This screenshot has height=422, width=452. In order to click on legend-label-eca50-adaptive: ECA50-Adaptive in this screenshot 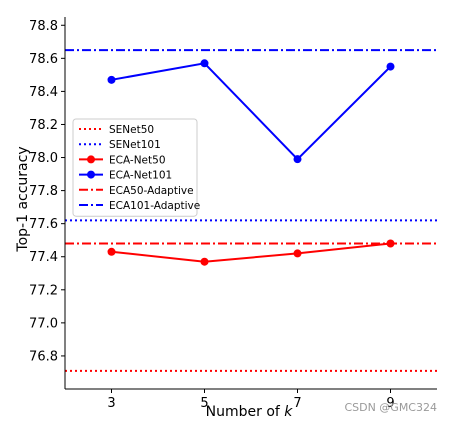, I will do `click(151, 191)`.